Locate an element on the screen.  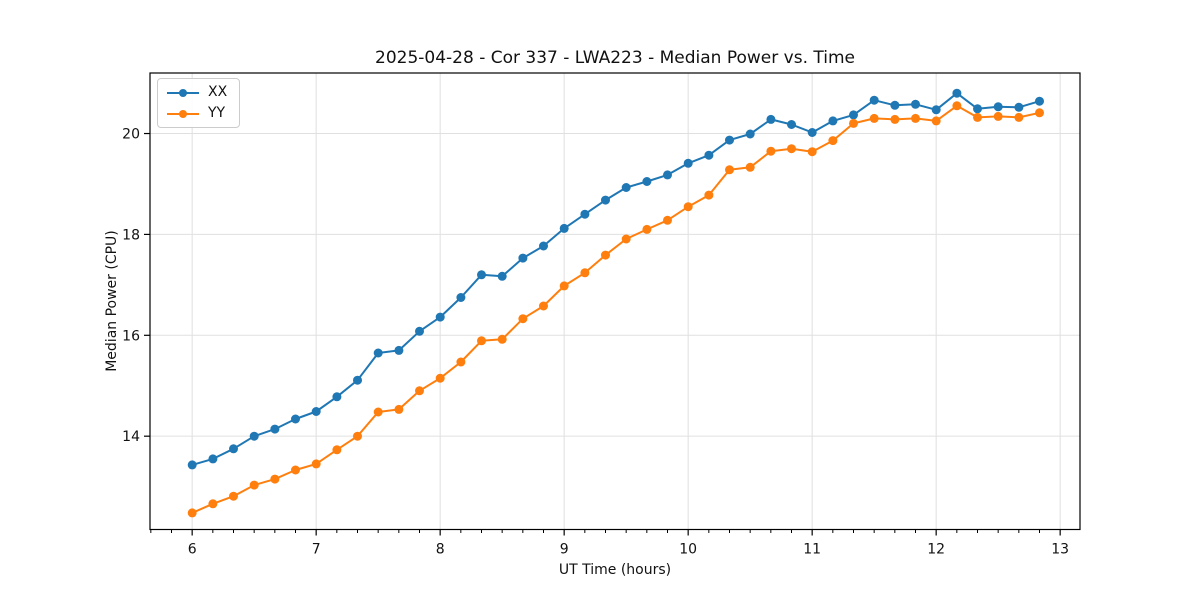
x-axis-label: UT Time (hours) is located at coordinates (615, 570).